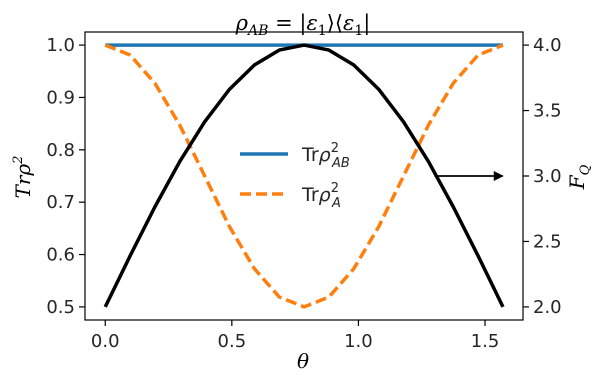 This screenshot has height=377, width=597. Describe the element at coordinates (547, 45) in the screenshot. I see `y-right-tick-label: 4.0` at that location.